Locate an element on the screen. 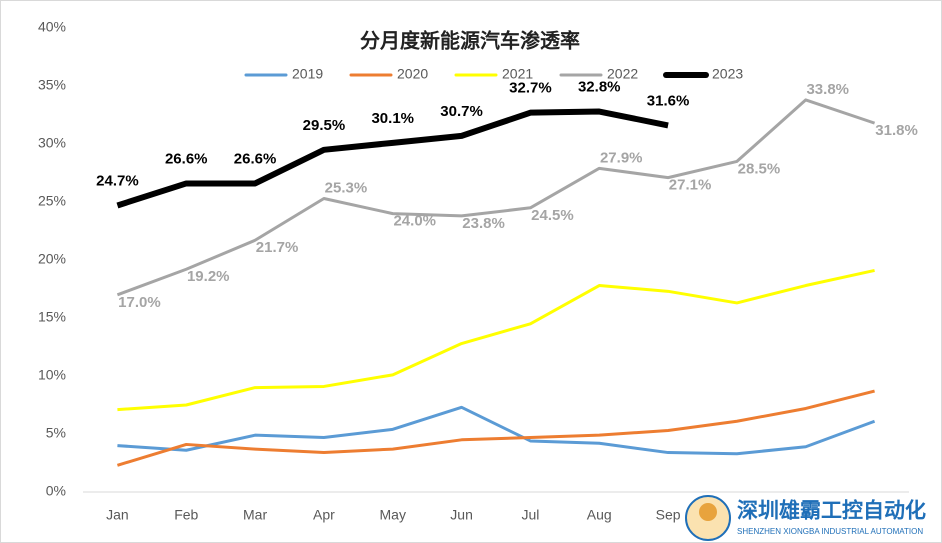 The height and width of the screenshot is (543, 942). data-label: 24.0% is located at coordinates (414, 221).